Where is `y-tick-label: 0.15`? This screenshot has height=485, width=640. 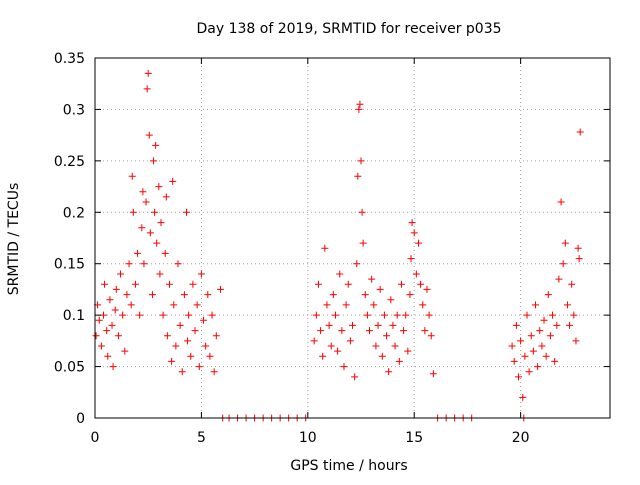 y-tick-label: 0.15 is located at coordinates (69, 265).